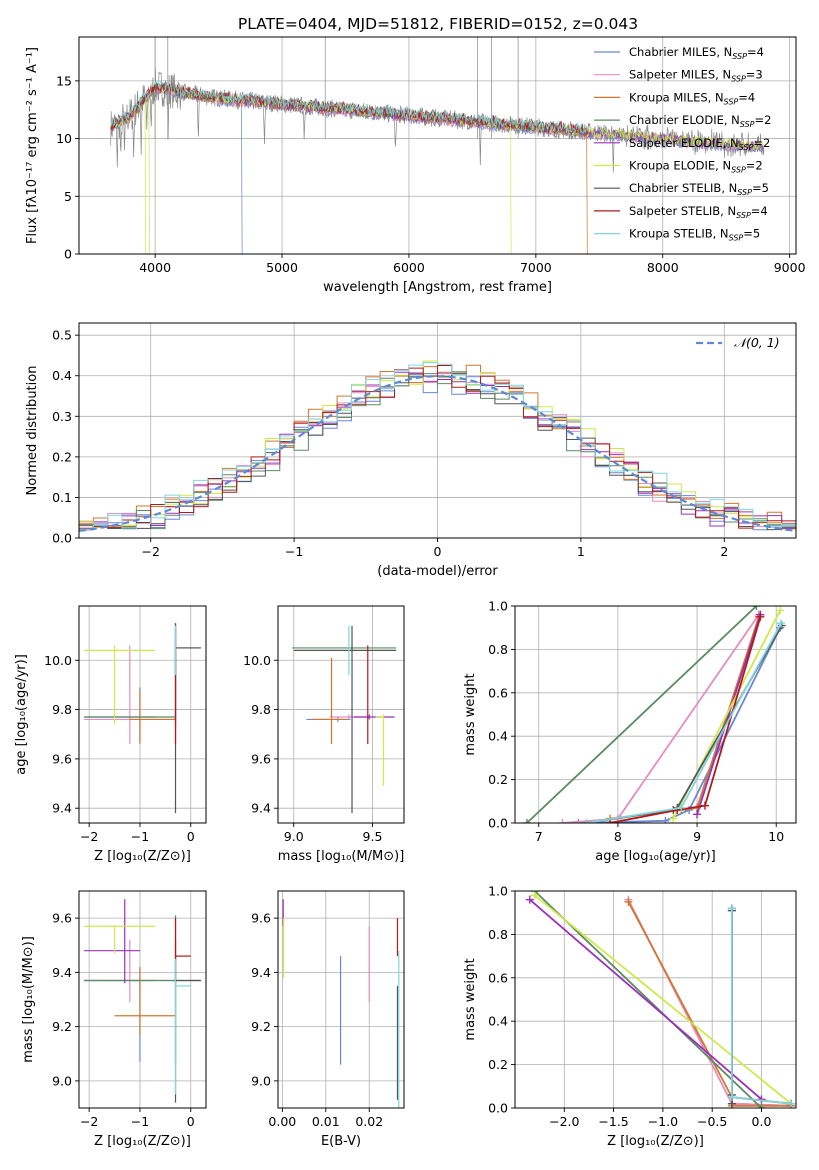  I want to click on x-tick-label: 6000, so click(409, 267).